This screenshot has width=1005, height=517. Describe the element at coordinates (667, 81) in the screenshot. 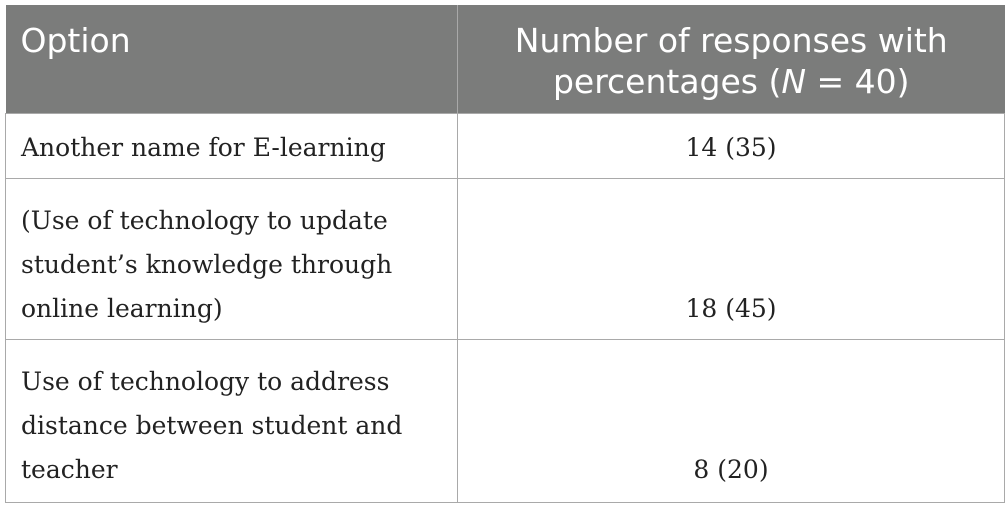

I see `header-responses-line2-prefix: percentages (` at that location.